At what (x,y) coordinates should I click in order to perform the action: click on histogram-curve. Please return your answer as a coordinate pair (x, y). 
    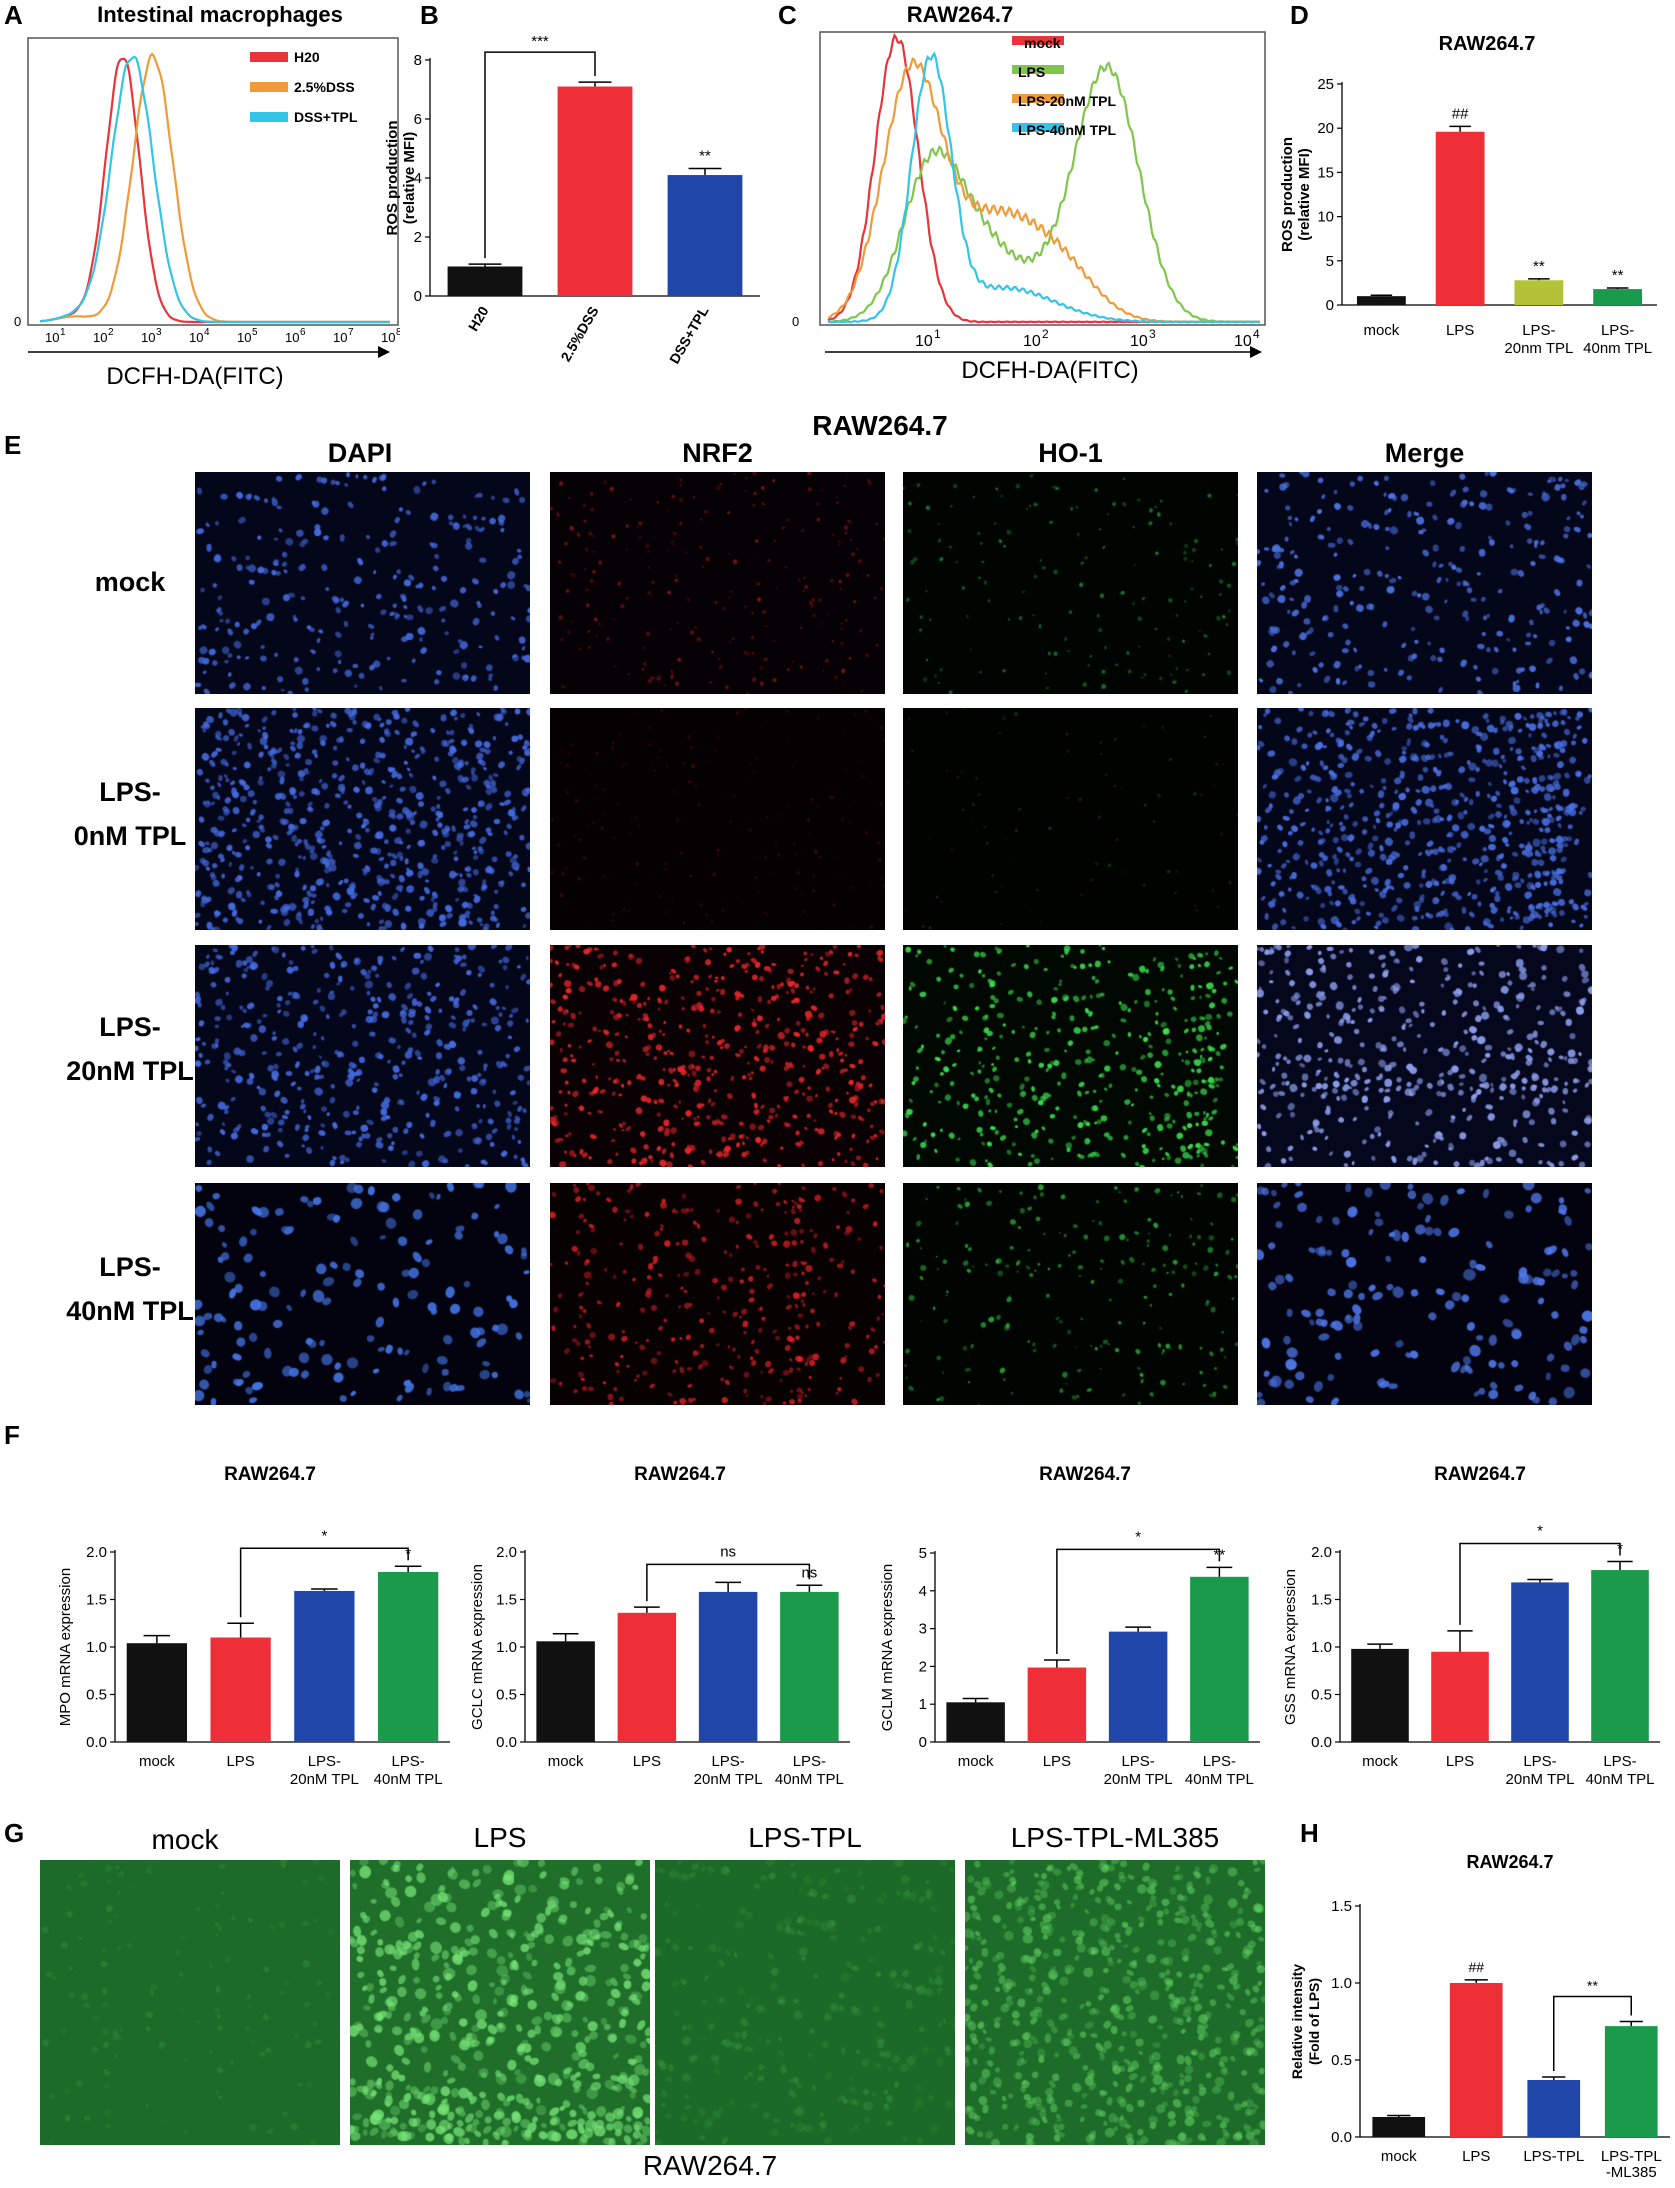
    Looking at the image, I should click on (214, 189).